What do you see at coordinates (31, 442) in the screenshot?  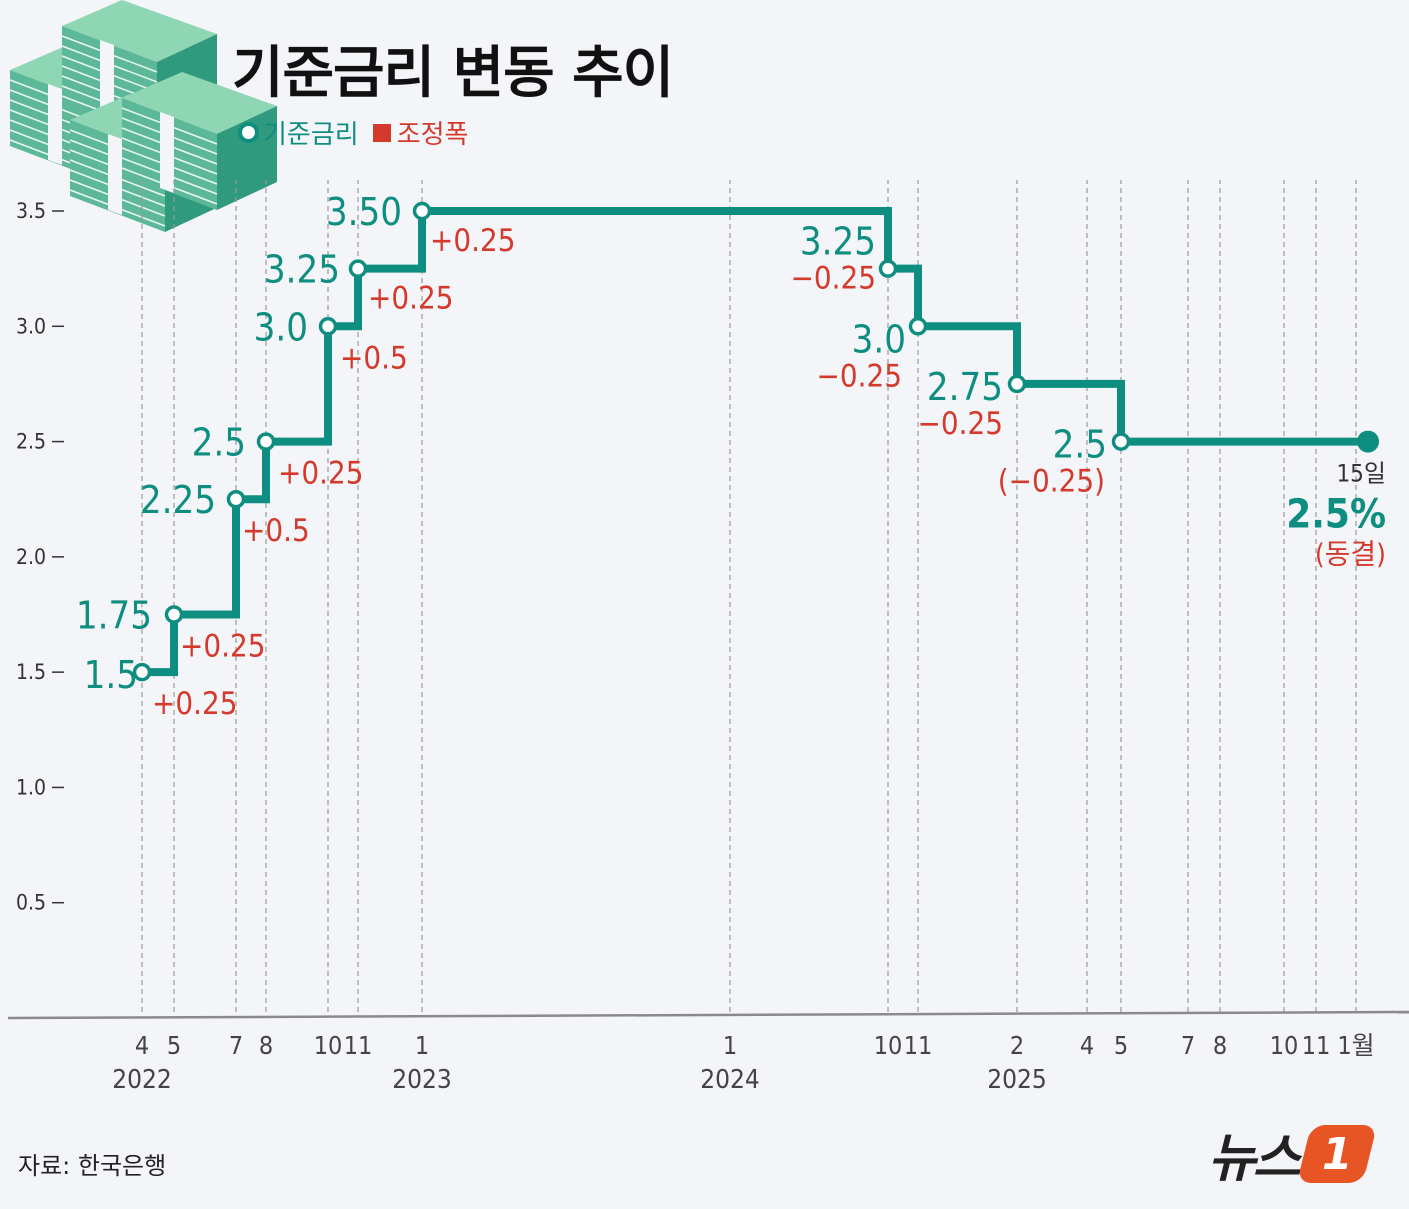 I see `y-tick-label: 2.5` at bounding box center [31, 442].